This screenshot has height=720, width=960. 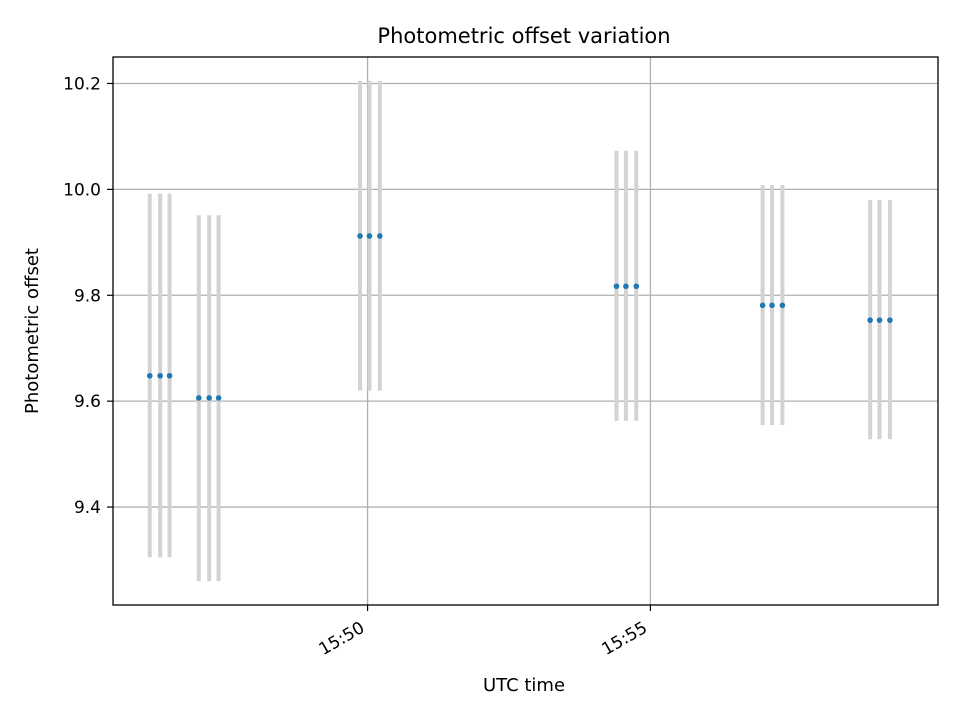 I want to click on y-tick-label: 9.8, so click(x=87, y=296).